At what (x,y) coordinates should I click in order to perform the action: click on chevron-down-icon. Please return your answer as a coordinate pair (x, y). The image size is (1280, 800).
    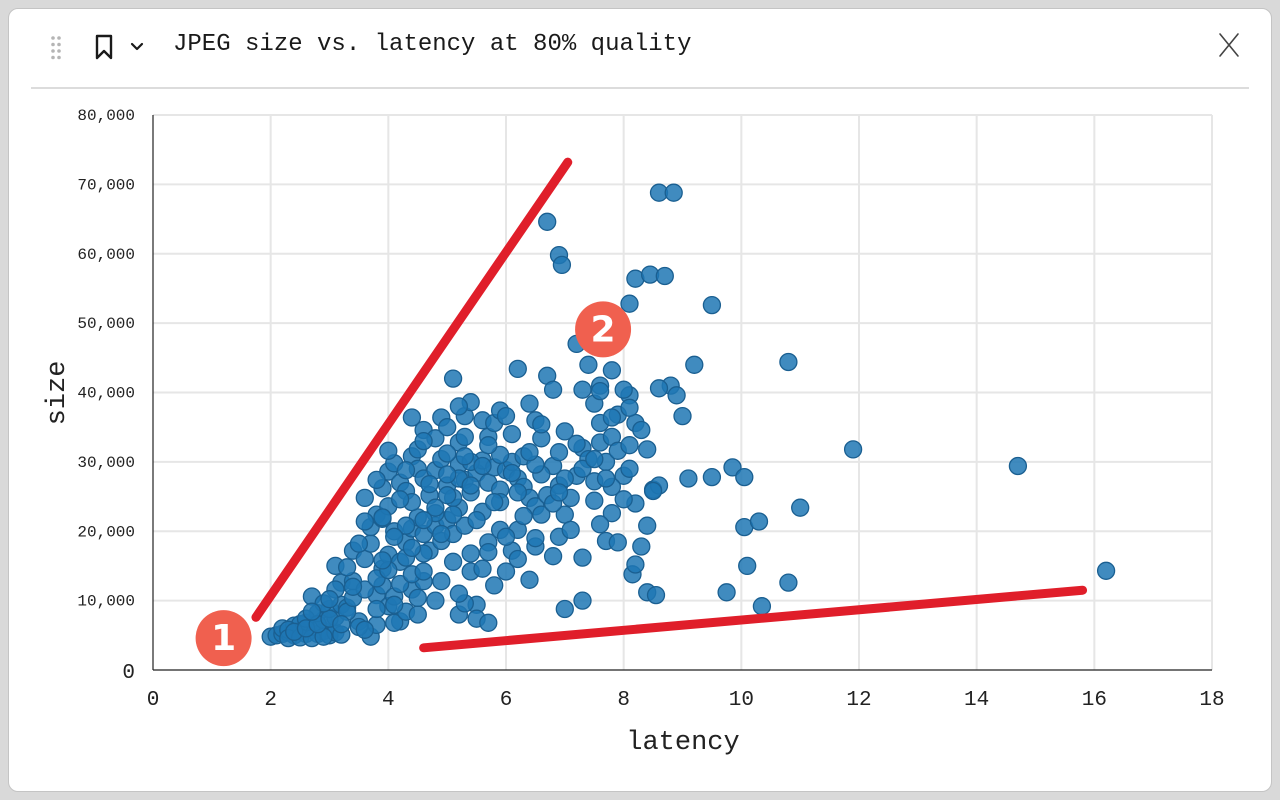
    Looking at the image, I should click on (137, 47).